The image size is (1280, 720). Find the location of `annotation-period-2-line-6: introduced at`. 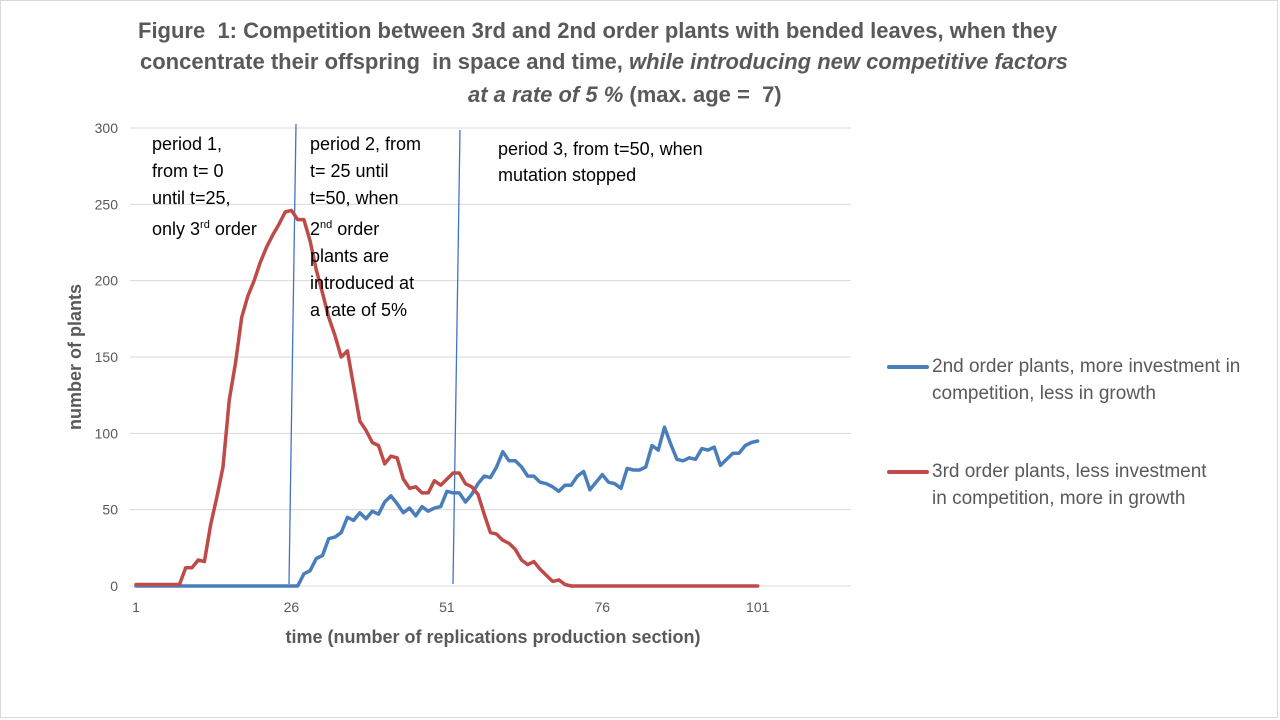

annotation-period-2-line-6: introduced at is located at coordinates (362, 283).